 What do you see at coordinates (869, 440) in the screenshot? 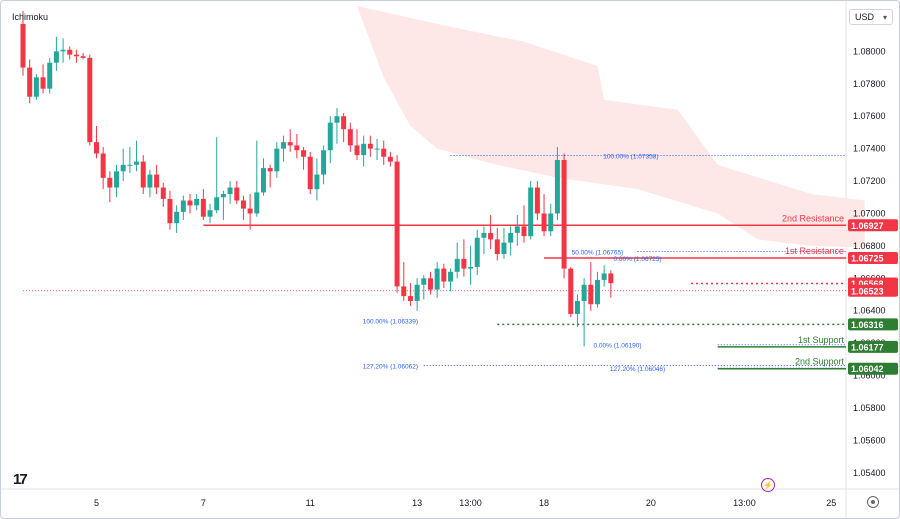
I see `price-tick-label: 1.05600` at bounding box center [869, 440].